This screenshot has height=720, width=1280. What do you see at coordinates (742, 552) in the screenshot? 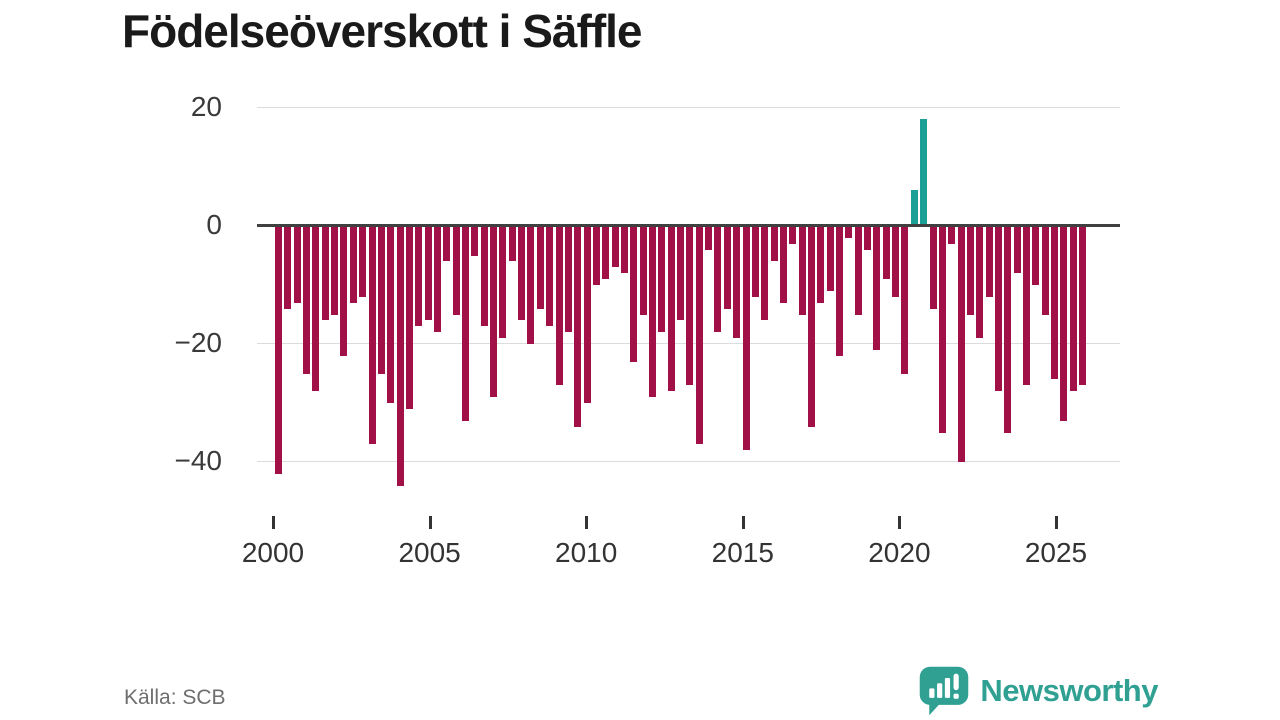
I see `x-axis-label: 2015` at bounding box center [742, 552].